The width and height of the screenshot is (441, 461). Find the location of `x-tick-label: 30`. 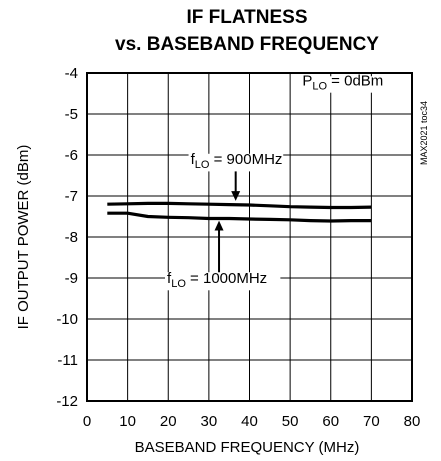

x-tick-label: 30 is located at coordinates (209, 421).